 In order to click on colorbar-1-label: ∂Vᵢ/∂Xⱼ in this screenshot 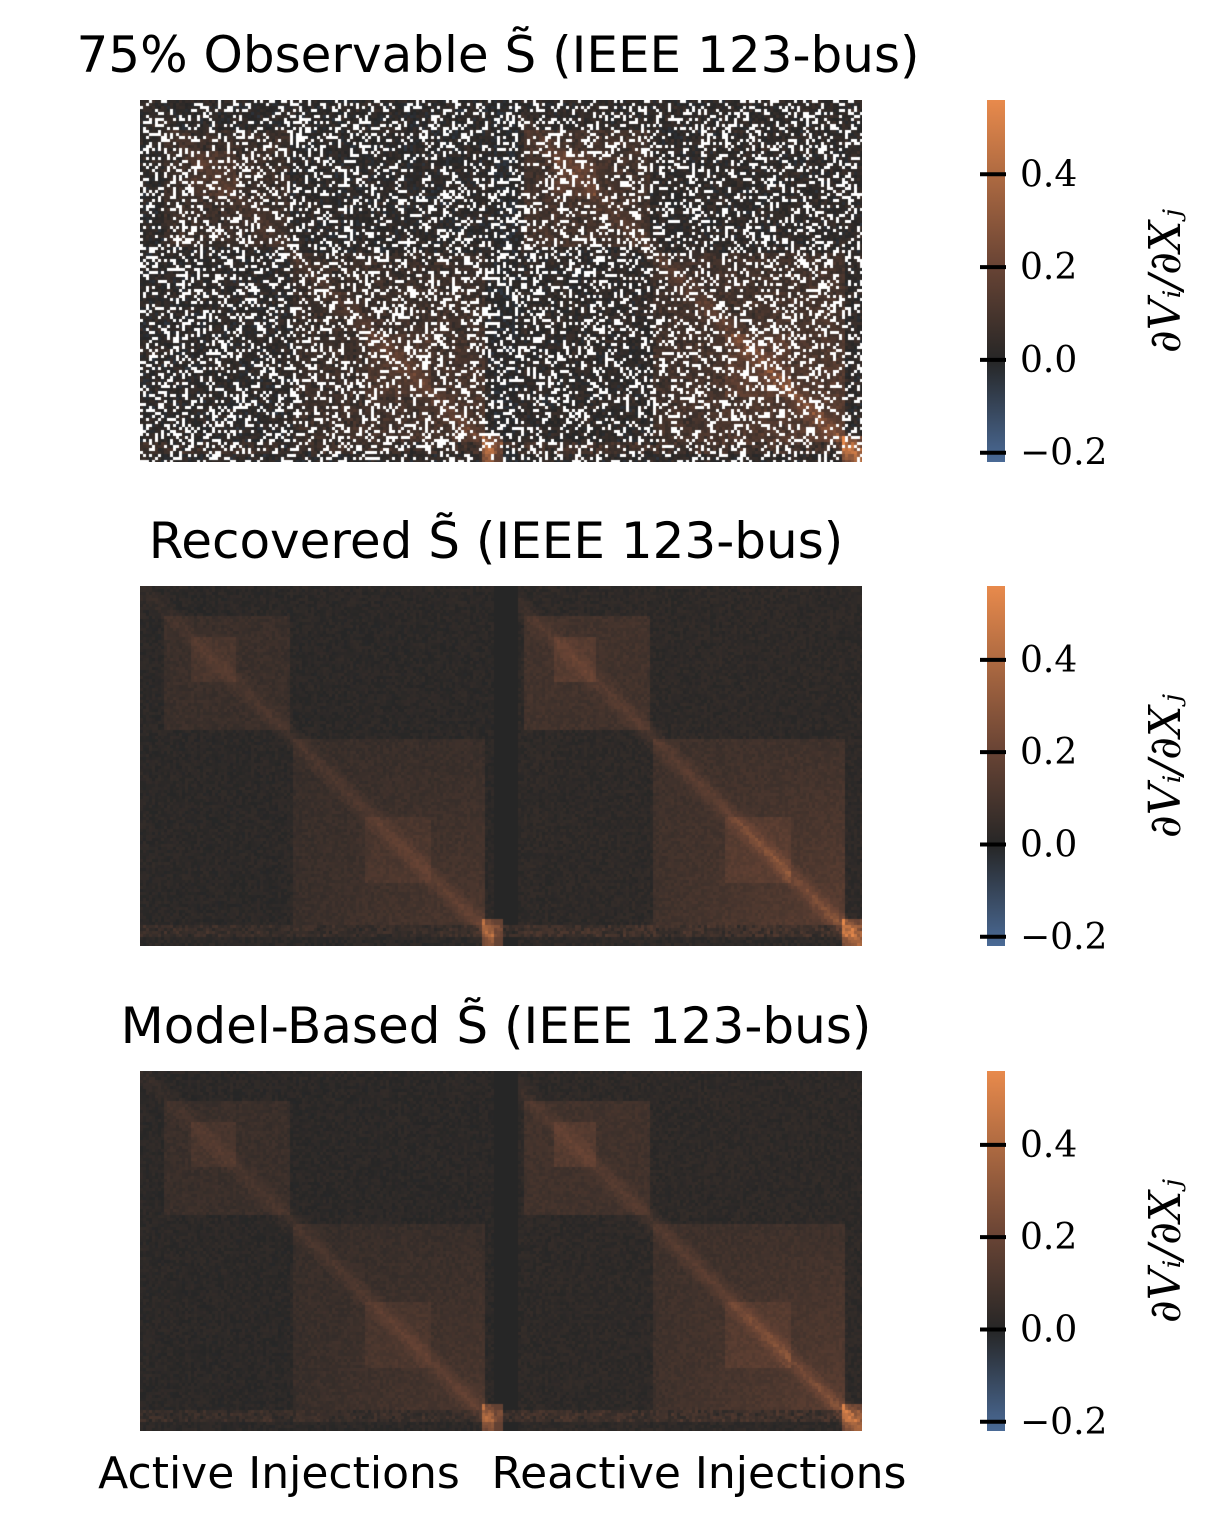, I will do `click(1165, 281)`.